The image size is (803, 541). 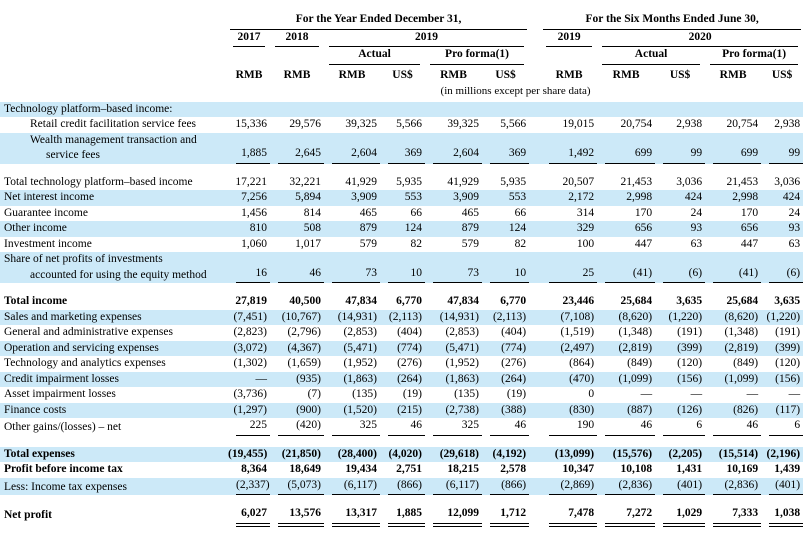 I want to click on row-label: Total technology platform–based income, so click(x=98, y=181).